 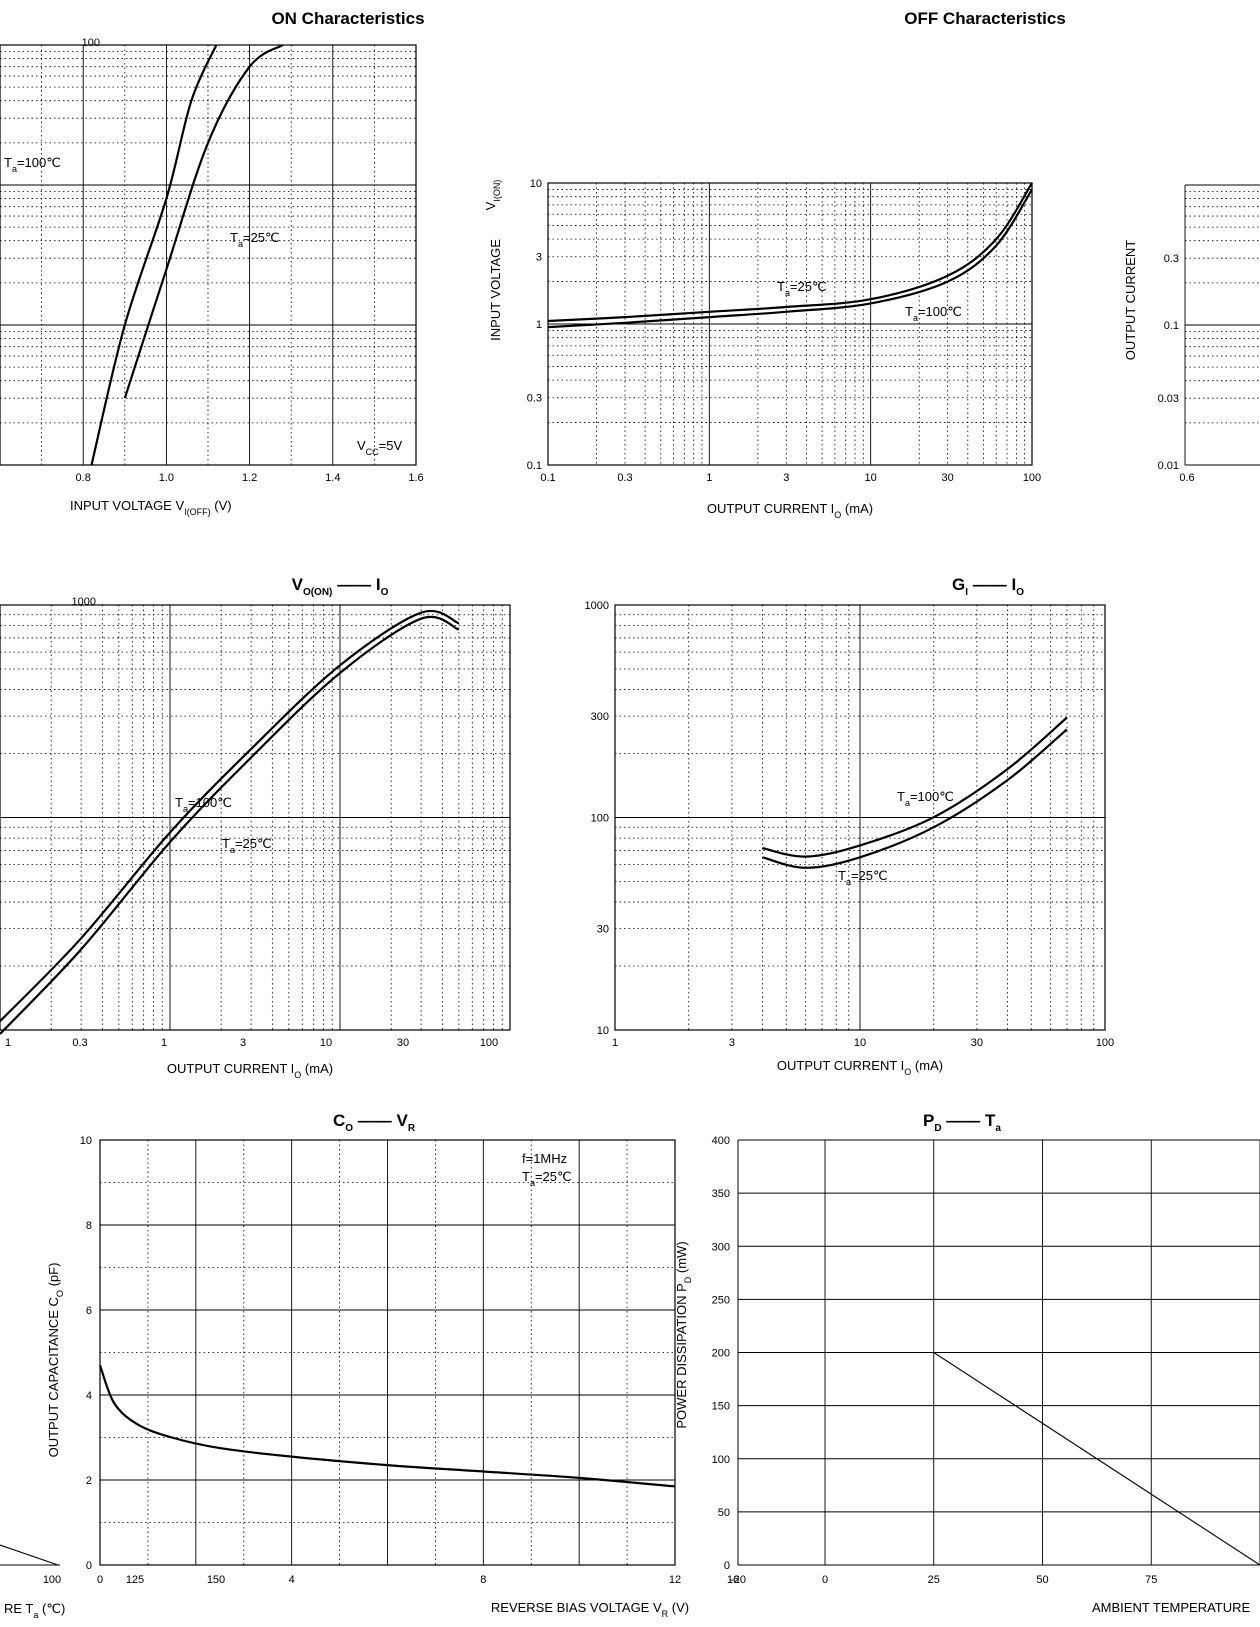 What do you see at coordinates (534, 466) in the screenshot?
I see `y-tick-label: 0.1` at bounding box center [534, 466].